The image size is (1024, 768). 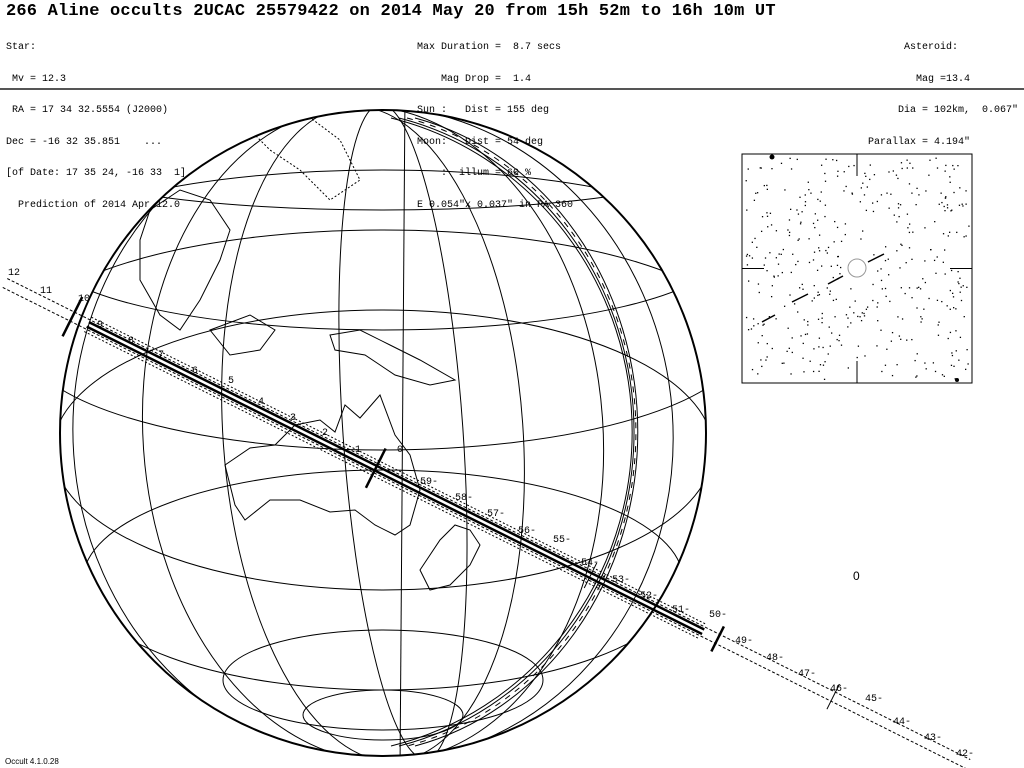 I want to click on star-chart-inset, so click(x=857, y=268).